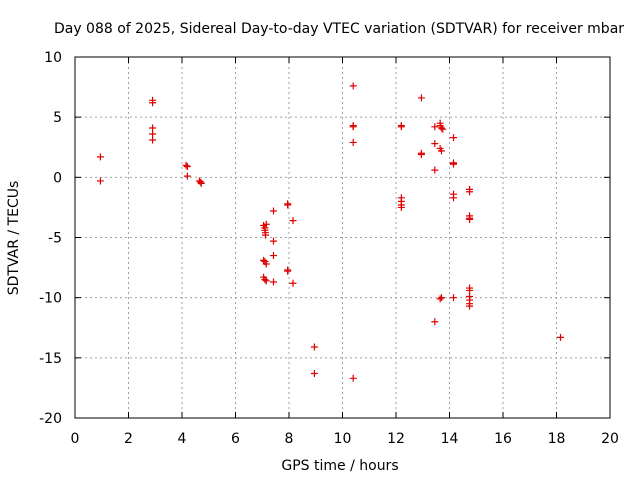 The image size is (640, 480). What do you see at coordinates (50, 299) in the screenshot?
I see `y-tick-label: -10` at bounding box center [50, 299].